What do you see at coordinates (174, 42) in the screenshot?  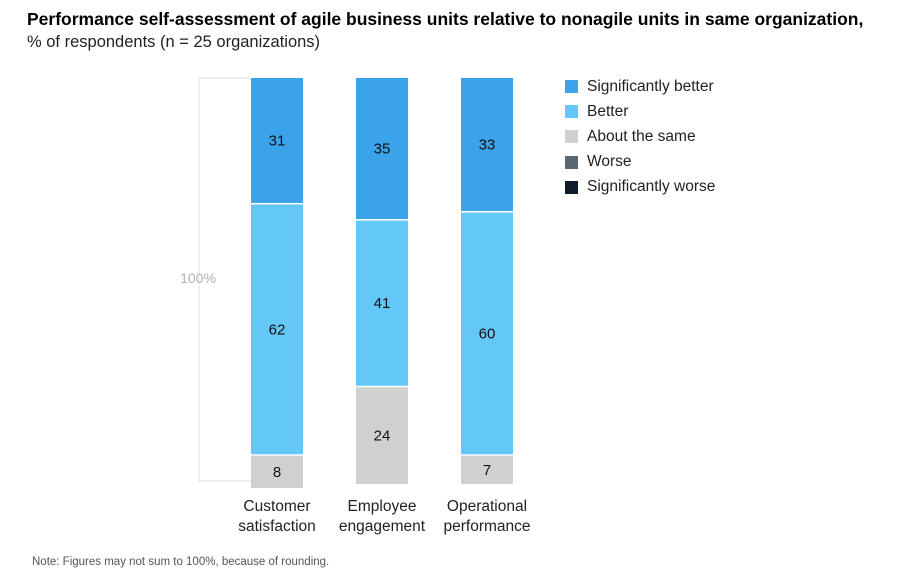 I see `chart-subtitle: % of respondents (n = 25 organizations)` at bounding box center [174, 42].